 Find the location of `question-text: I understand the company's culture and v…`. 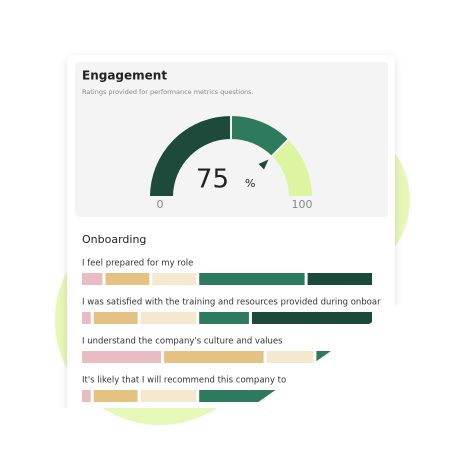

question-text: I understand the company's culture and v… is located at coordinates (182, 342).